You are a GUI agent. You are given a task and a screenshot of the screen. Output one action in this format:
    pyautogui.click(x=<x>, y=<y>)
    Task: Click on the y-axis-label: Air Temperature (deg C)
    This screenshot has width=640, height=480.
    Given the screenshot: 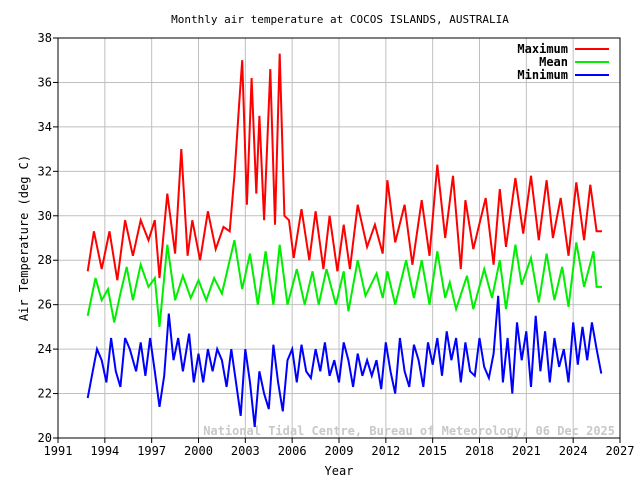 What is the action you would take?
    pyautogui.click(x=24, y=238)
    